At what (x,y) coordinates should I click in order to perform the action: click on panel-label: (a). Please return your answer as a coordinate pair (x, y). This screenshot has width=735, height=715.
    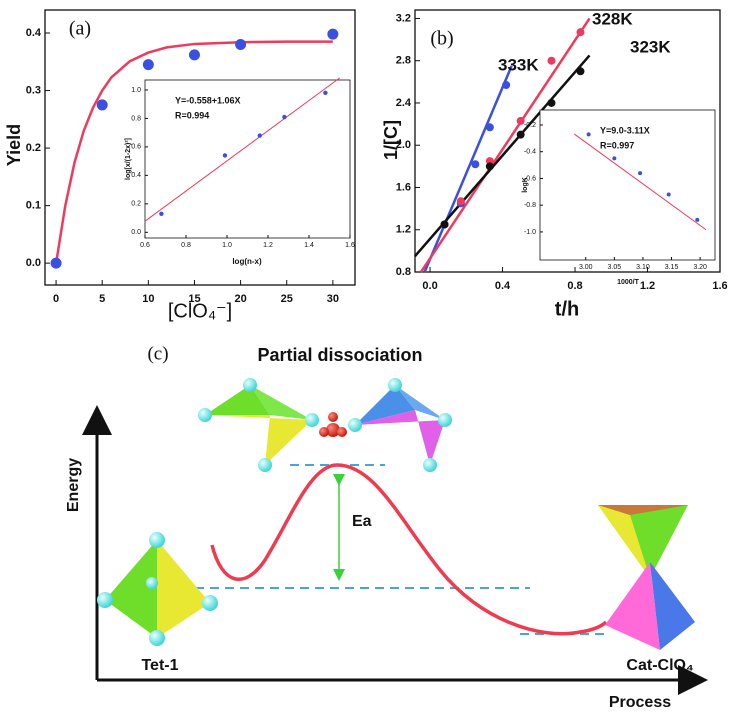
    Looking at the image, I should click on (80, 29).